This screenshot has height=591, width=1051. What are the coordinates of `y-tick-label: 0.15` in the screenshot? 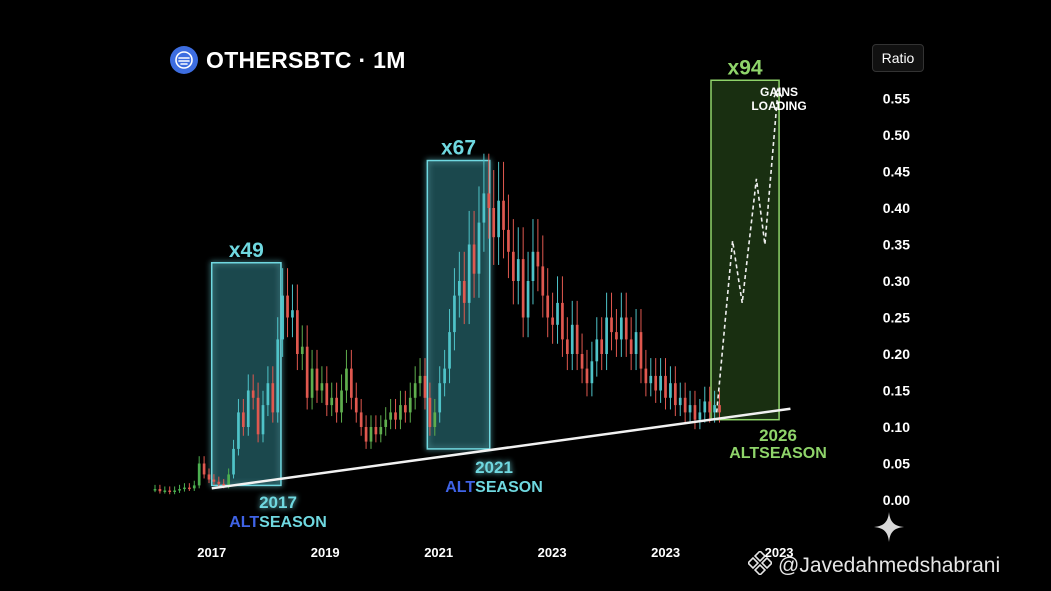 It's located at (896, 391).